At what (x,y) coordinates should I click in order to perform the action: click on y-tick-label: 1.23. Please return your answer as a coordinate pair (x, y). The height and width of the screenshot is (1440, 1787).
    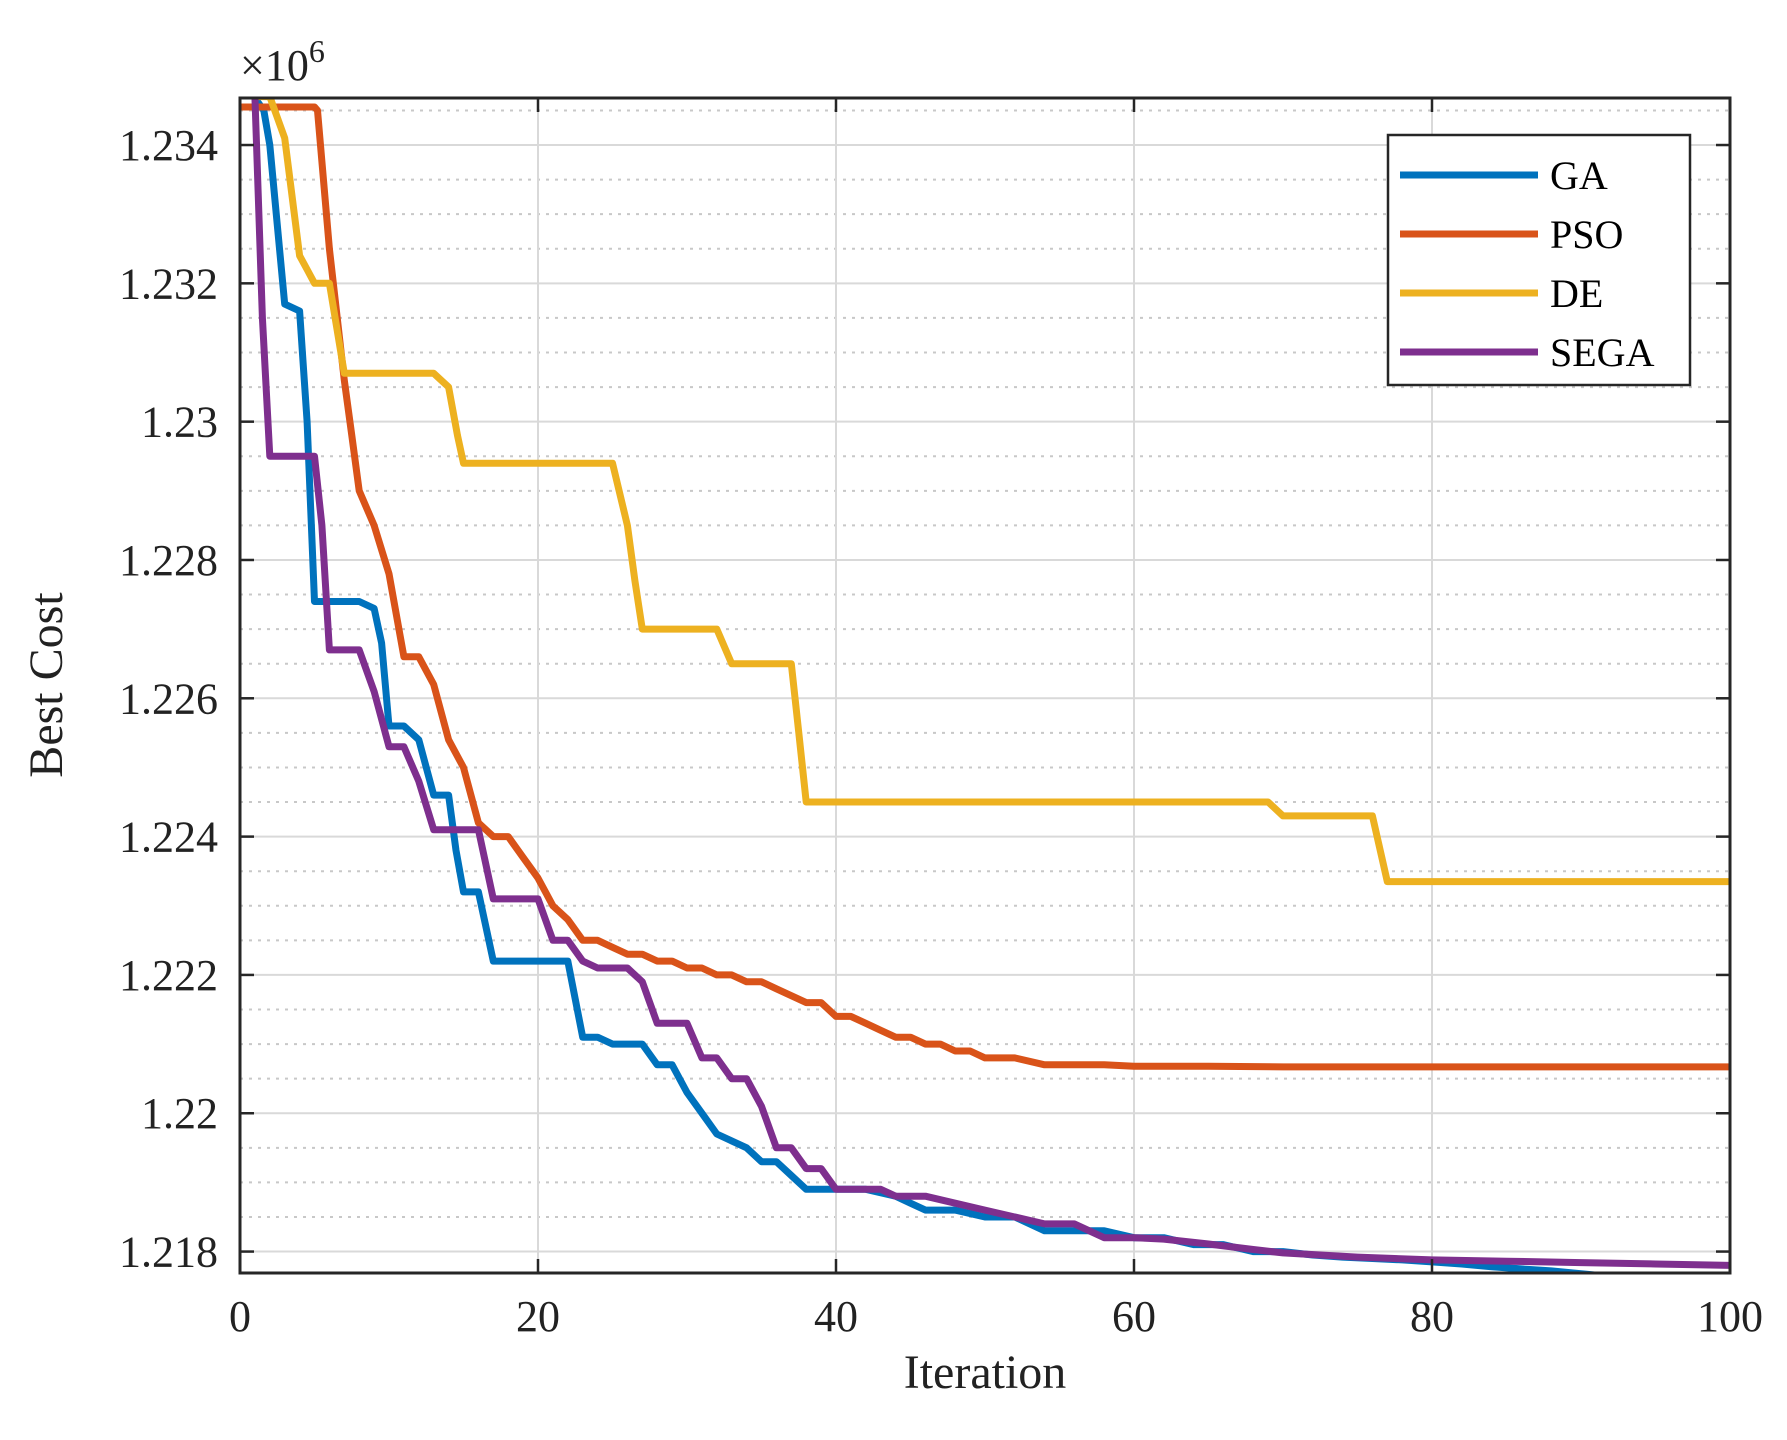
    Looking at the image, I should click on (179, 422).